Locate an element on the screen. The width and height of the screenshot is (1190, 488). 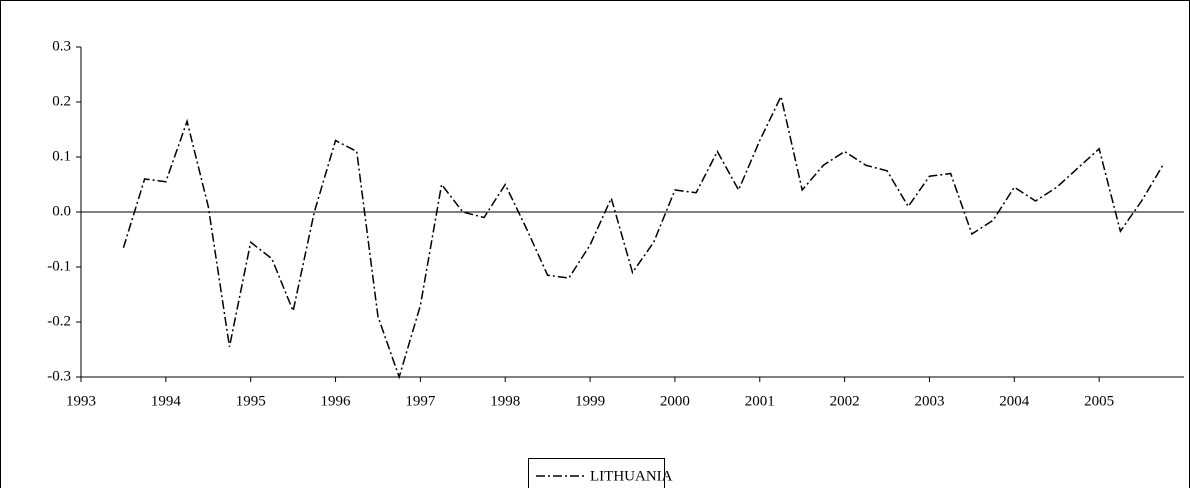
legend-label: LITHUANIA is located at coordinates (631, 476).